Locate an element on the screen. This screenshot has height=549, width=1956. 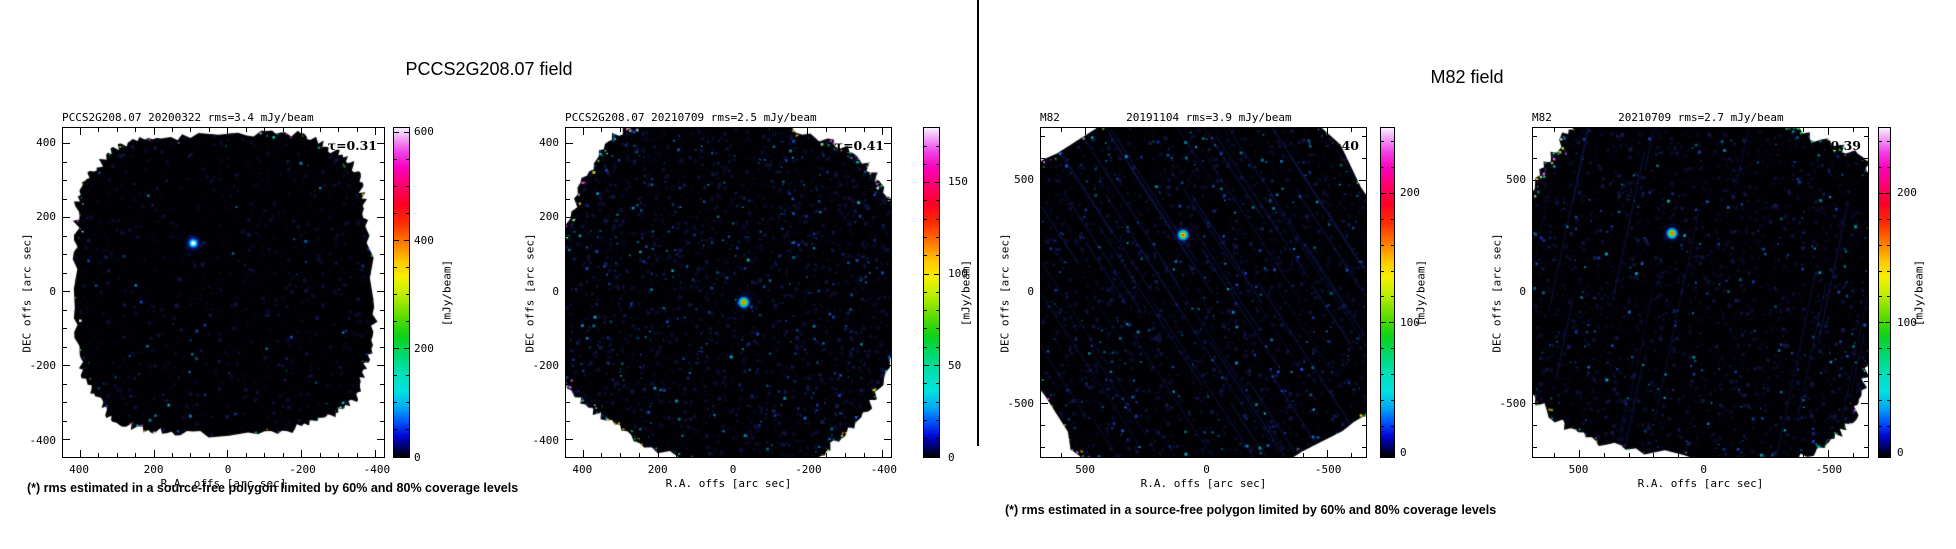
x-tick-label: 0 is located at coordinates (1703, 469).